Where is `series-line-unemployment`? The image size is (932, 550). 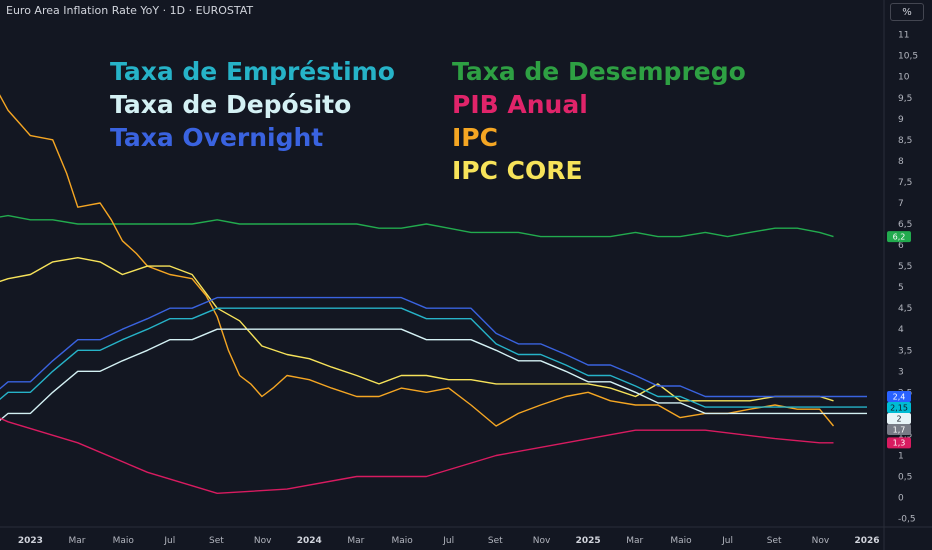
series-line-unemployment is located at coordinates (417, 226).